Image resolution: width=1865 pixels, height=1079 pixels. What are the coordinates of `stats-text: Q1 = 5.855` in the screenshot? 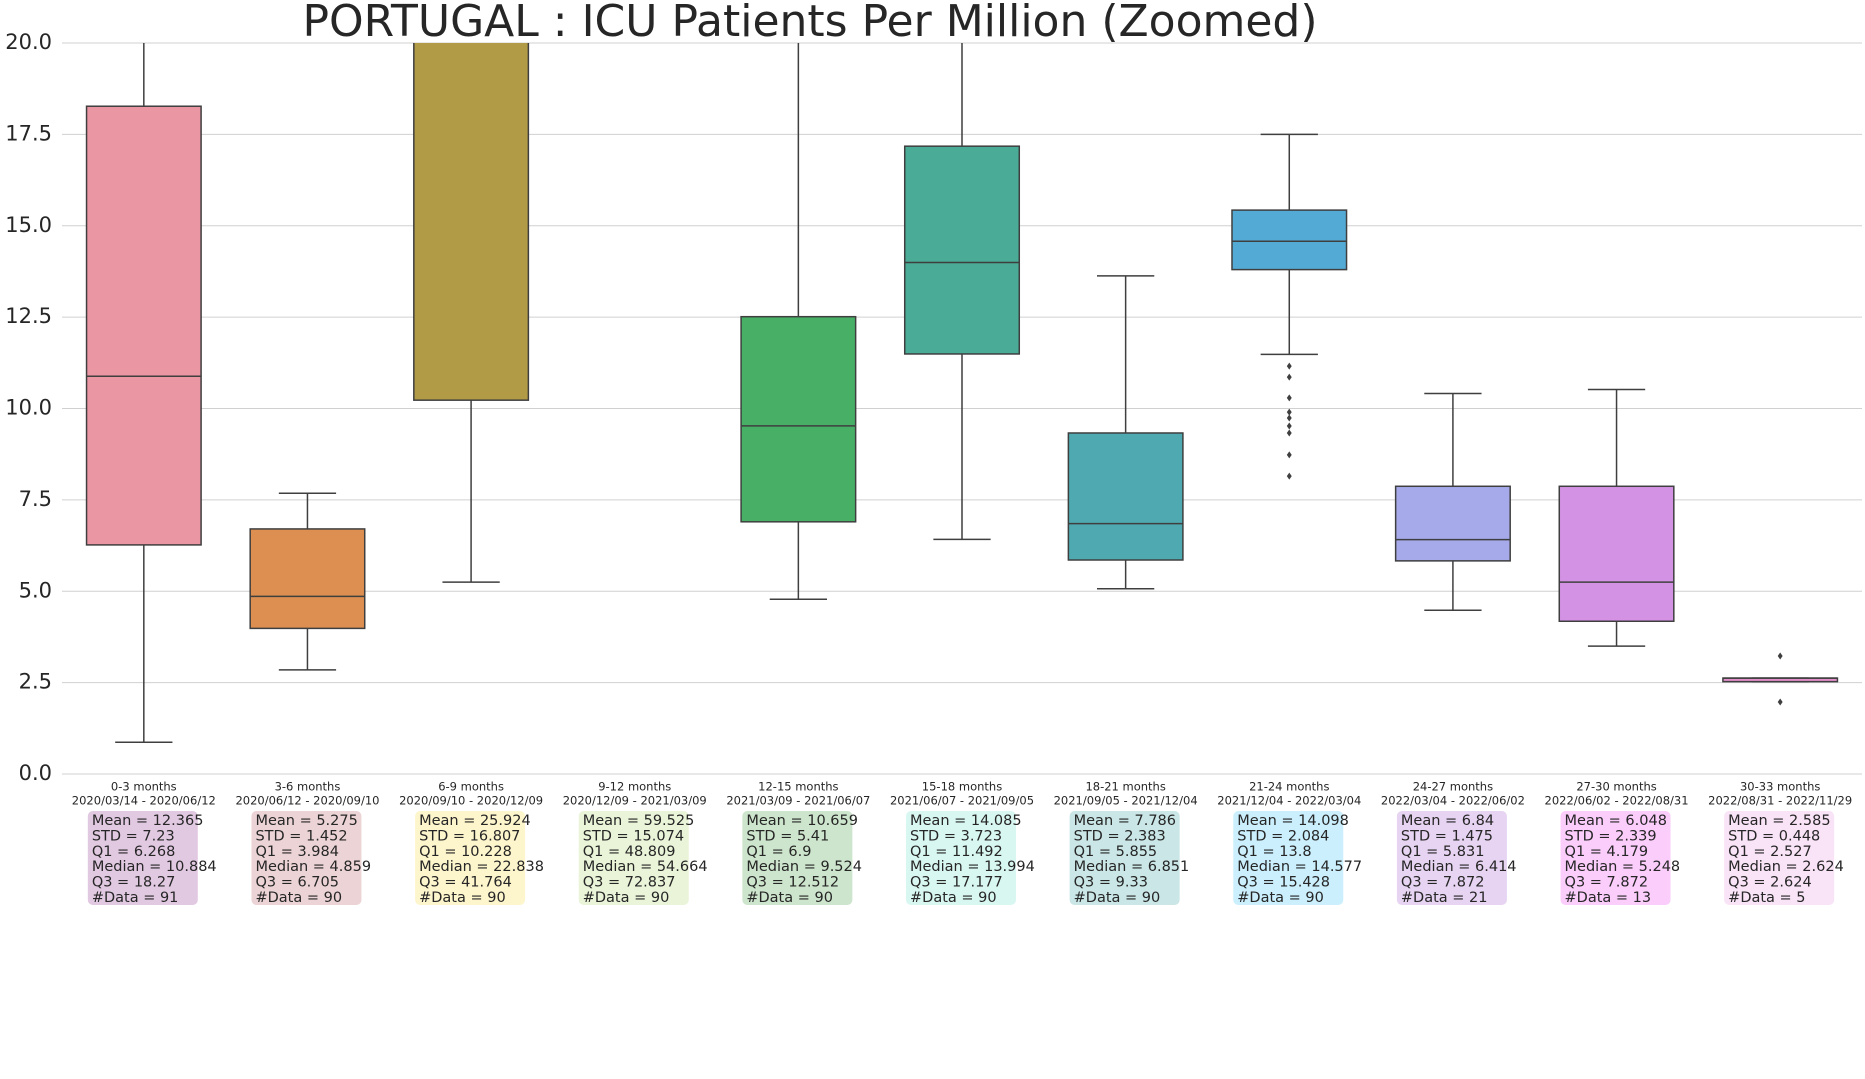 It's located at (1116, 852).